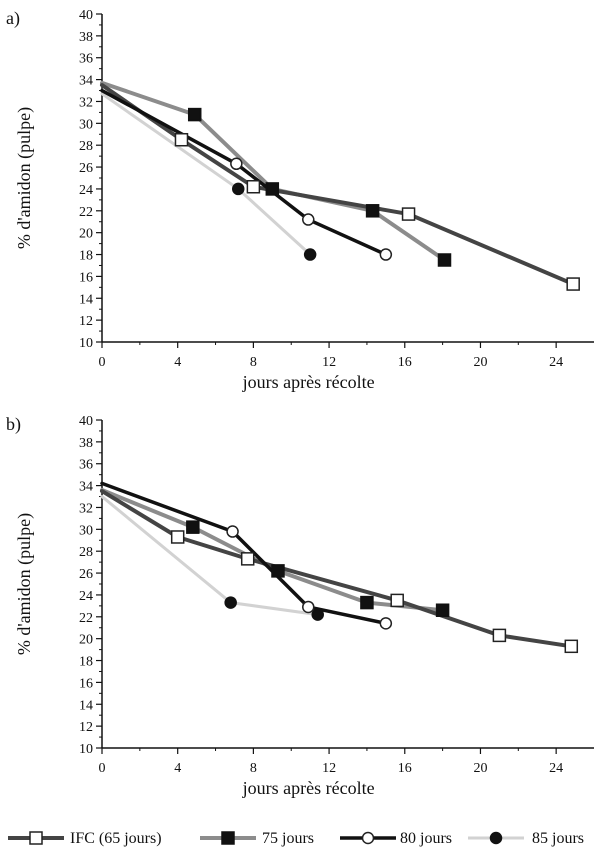  What do you see at coordinates (116, 838) in the screenshot?
I see `legend-label: IFC (65 jours)` at bounding box center [116, 838].